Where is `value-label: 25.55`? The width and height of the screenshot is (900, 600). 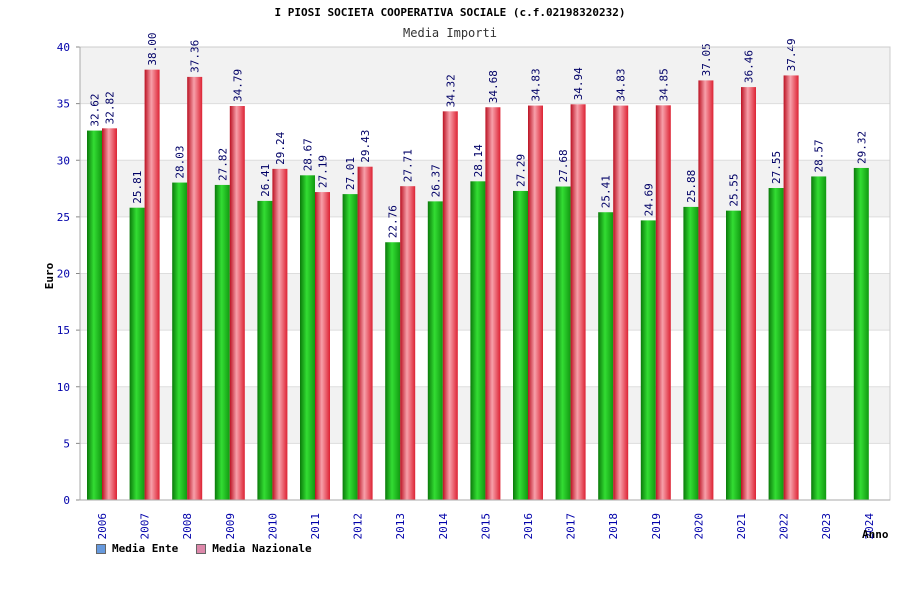
value-label: 25.55 is located at coordinates (734, 190).